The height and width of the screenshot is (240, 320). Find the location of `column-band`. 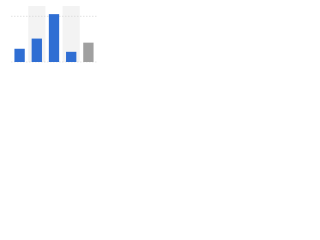

column-band is located at coordinates (71, 34).